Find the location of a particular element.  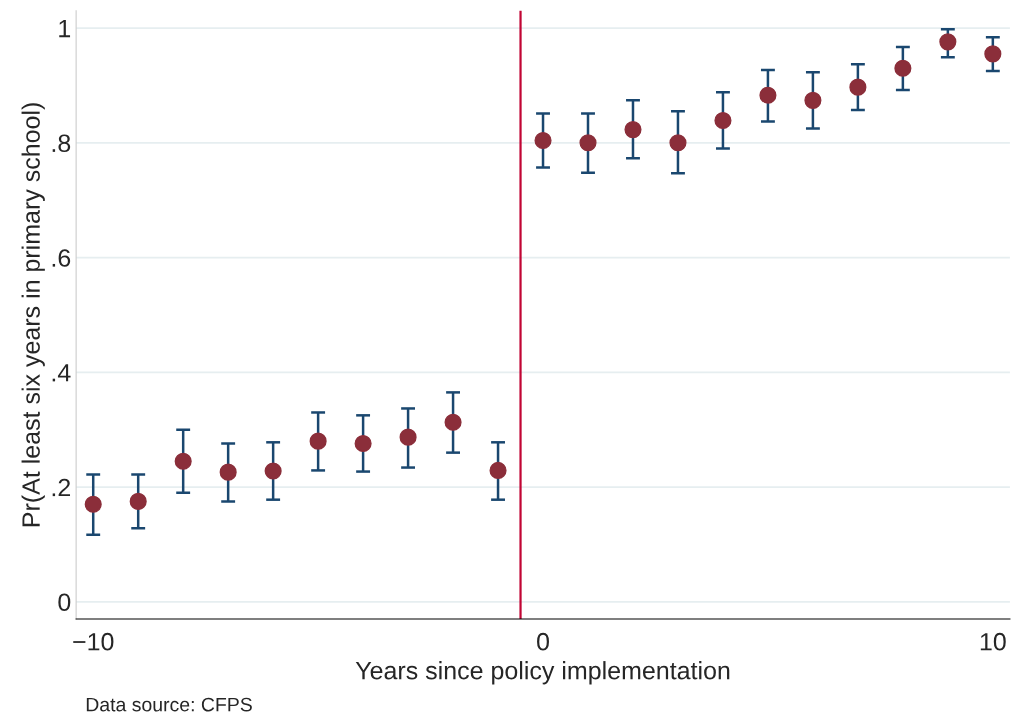

source-note: Data source: CFPS is located at coordinates (169, 704).